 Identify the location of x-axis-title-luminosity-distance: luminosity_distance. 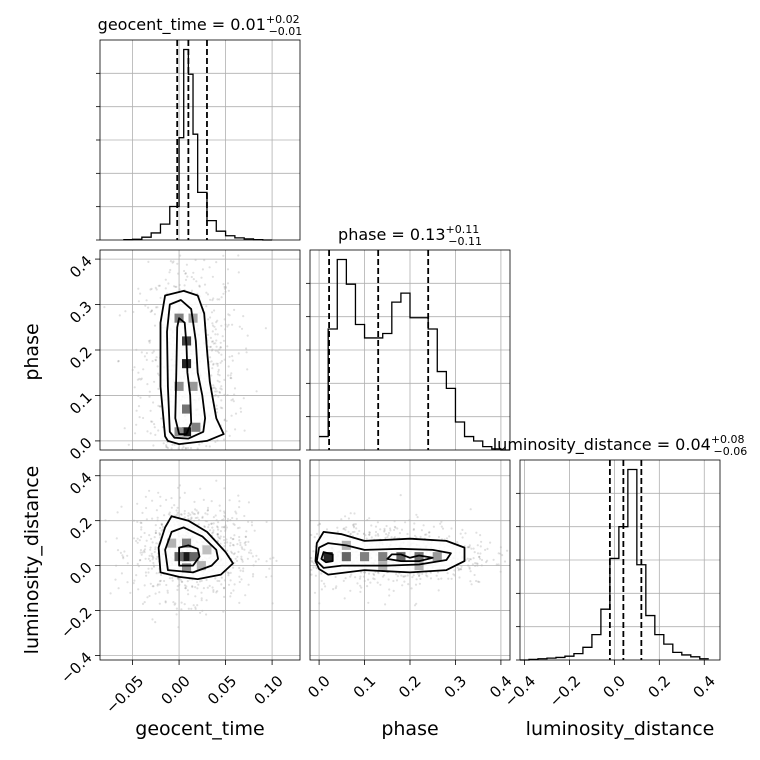
(620, 729).